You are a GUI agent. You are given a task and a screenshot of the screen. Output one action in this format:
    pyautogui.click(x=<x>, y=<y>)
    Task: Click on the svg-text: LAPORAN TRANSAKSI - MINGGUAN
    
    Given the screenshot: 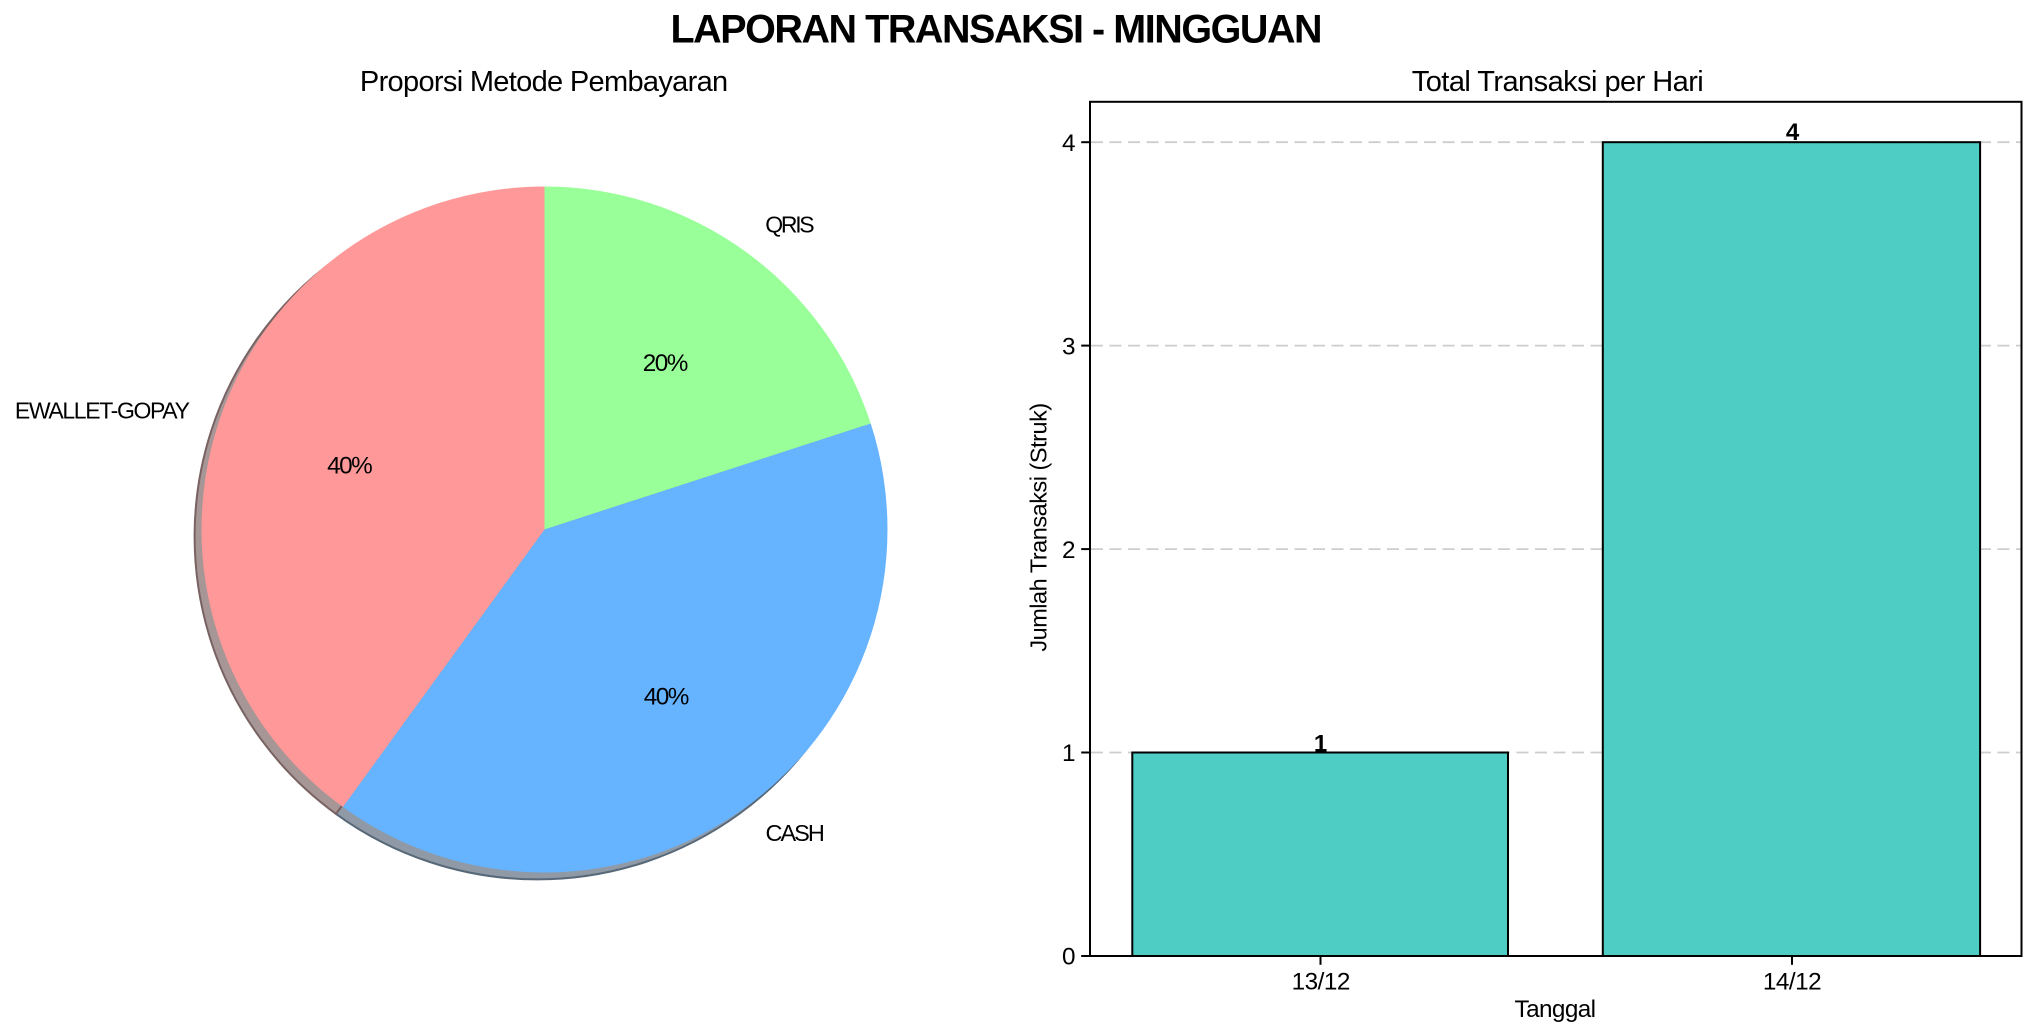 What is the action you would take?
    pyautogui.click(x=995, y=29)
    